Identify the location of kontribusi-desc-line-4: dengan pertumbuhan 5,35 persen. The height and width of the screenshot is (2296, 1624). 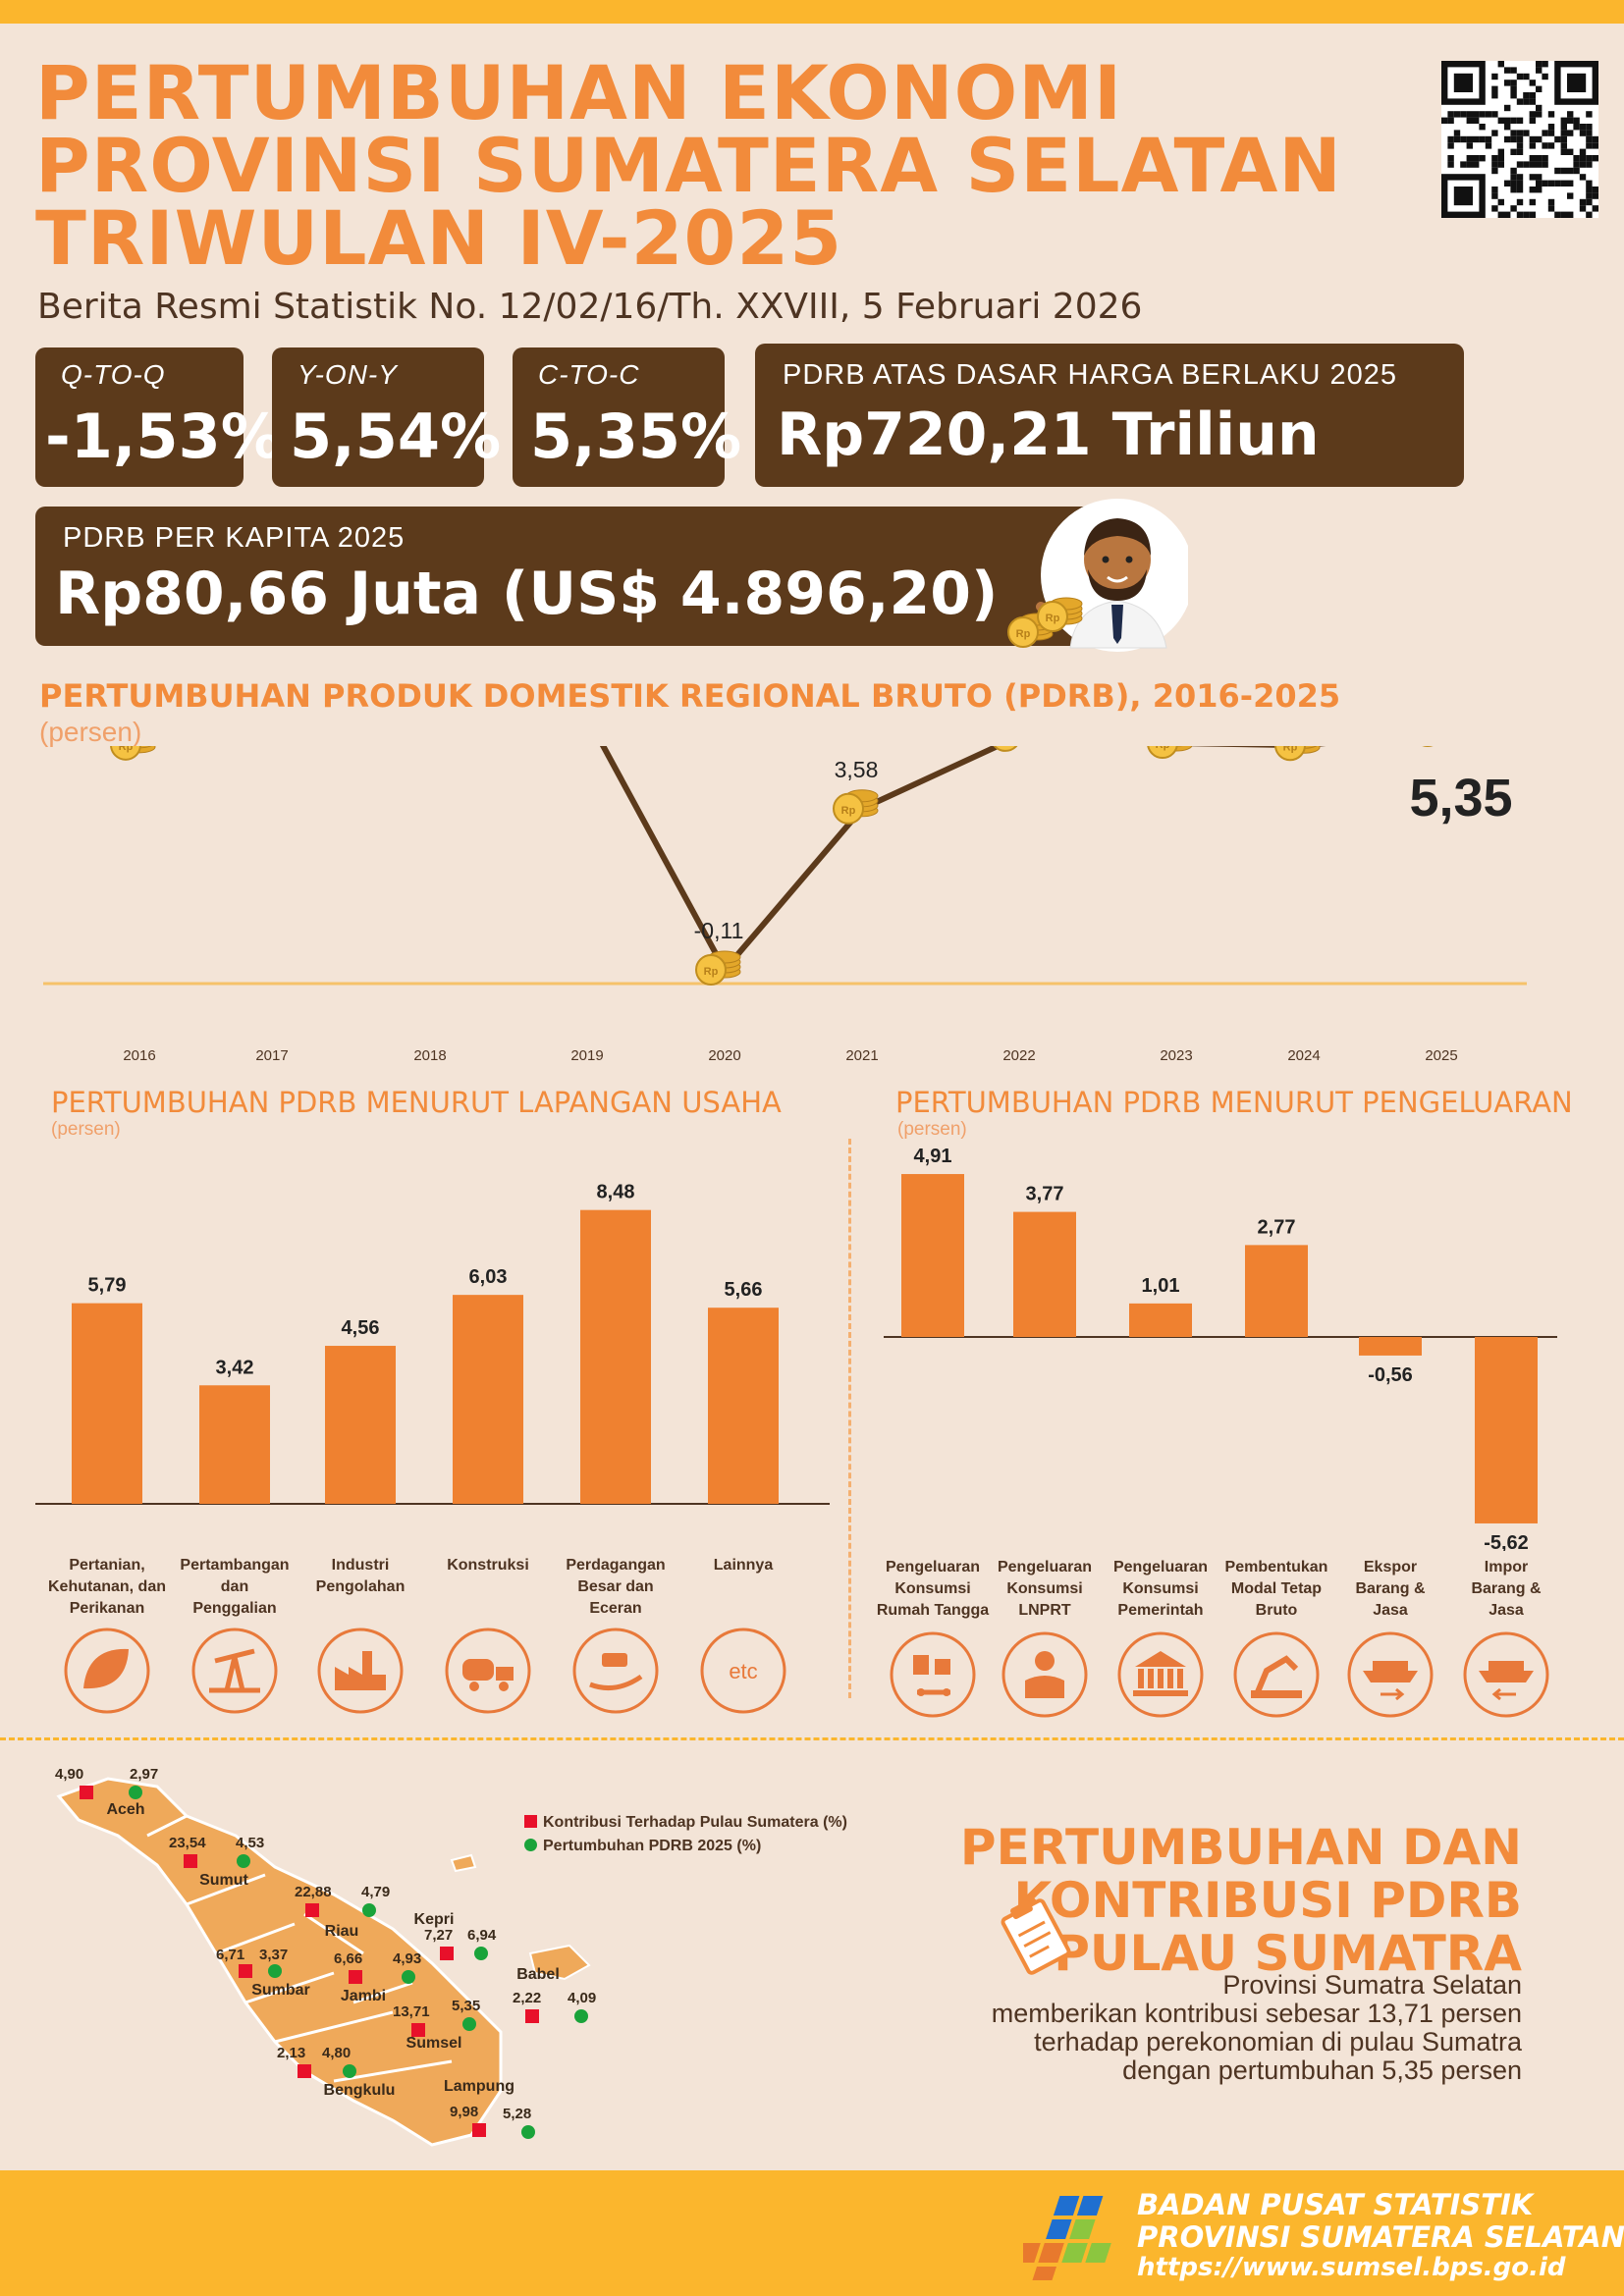
(1322, 2070).